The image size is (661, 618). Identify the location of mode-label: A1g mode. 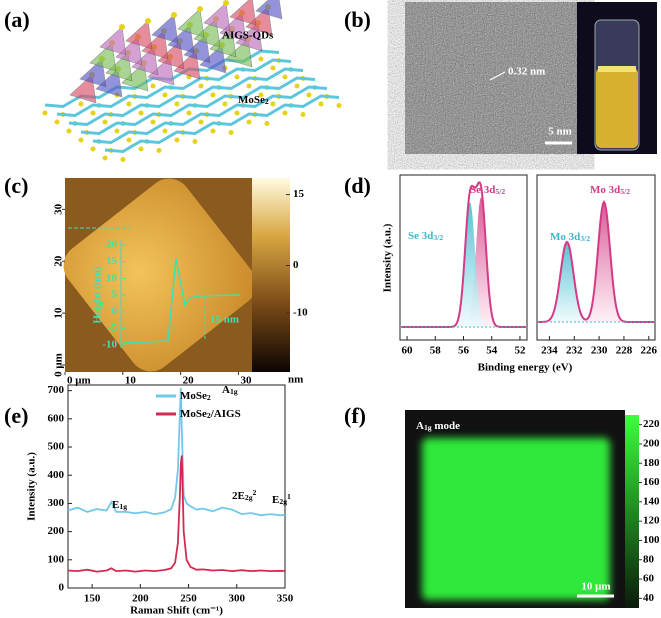
(438, 426).